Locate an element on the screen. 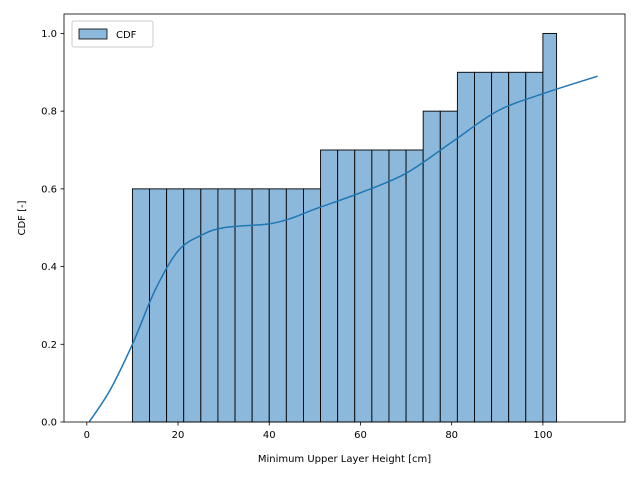 The height and width of the screenshot is (480, 640). legend-box is located at coordinates (112, 34).